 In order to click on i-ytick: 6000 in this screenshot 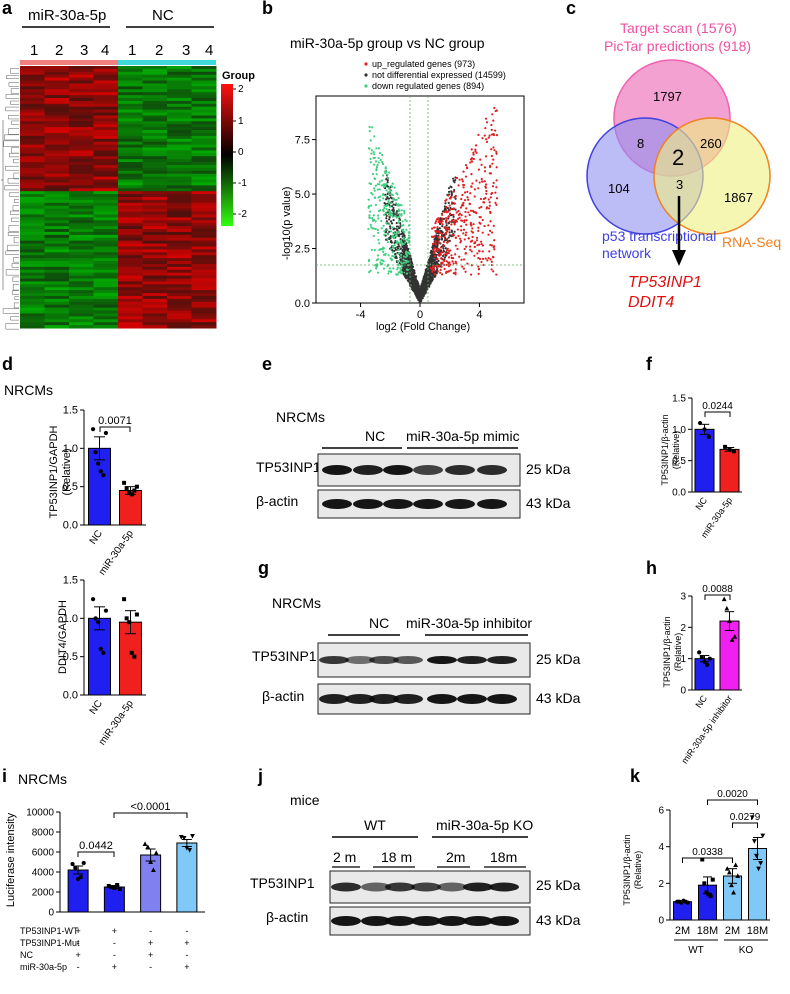, I will do `click(43, 853)`.